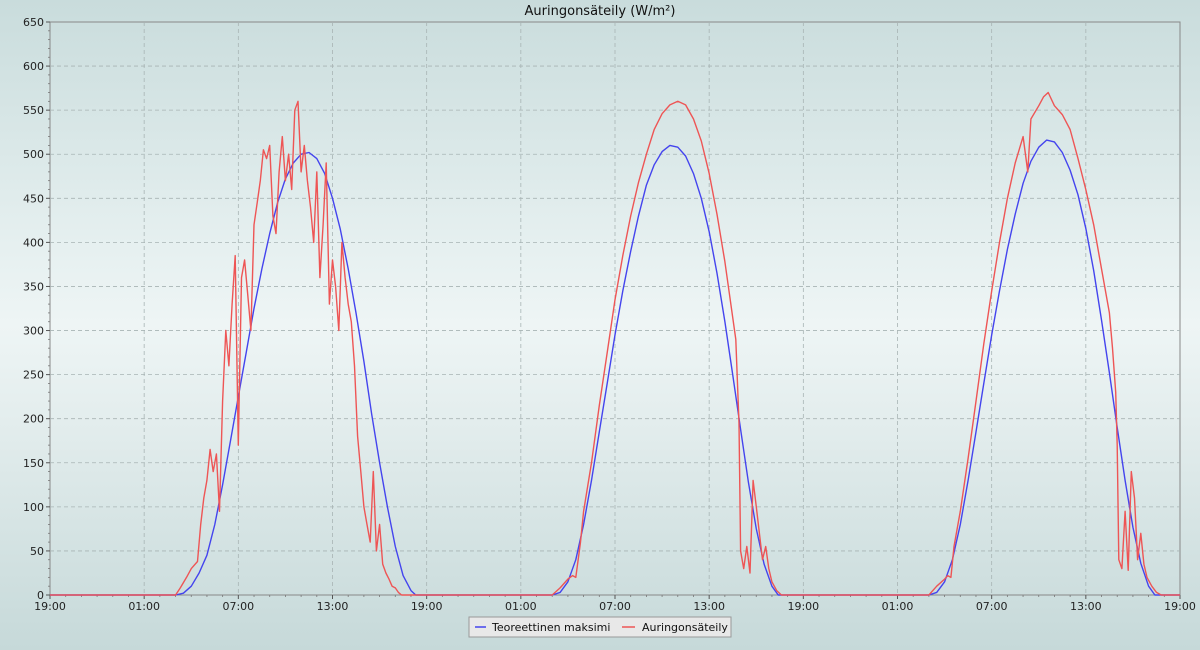 Image resolution: width=1200 pixels, height=650 pixels. I want to click on legend-label-auringonsateily: Auringonsäteily, so click(685, 627).